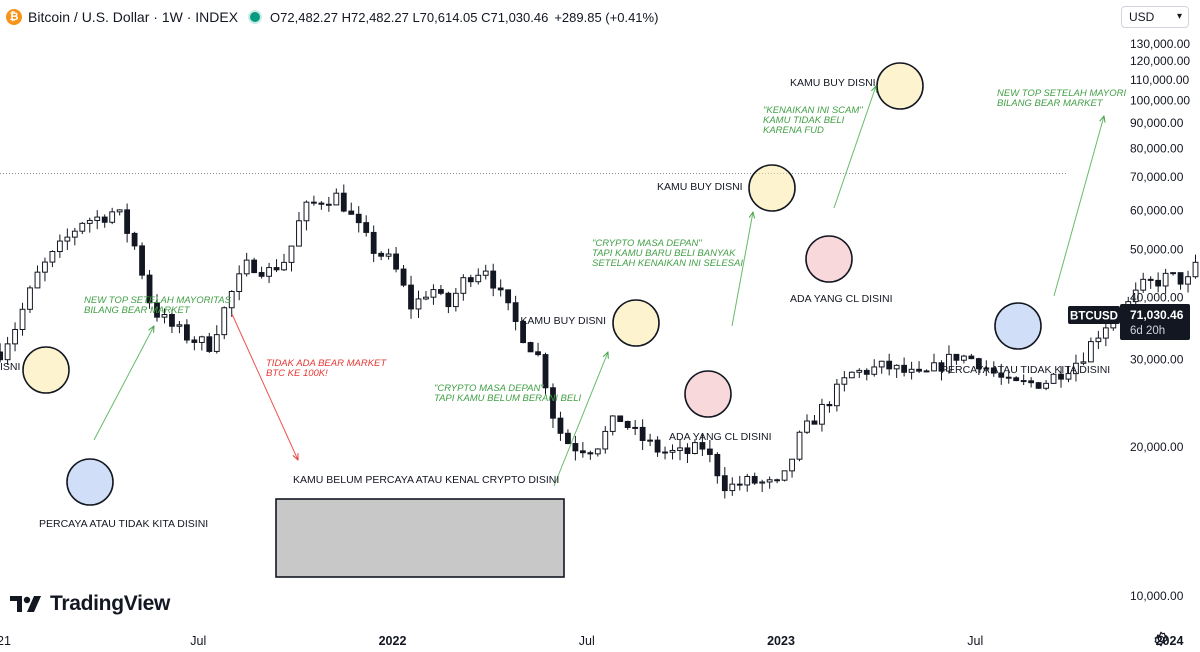  I want to click on green-note: "CRYPTO MASA DEPAN", so click(489, 388).